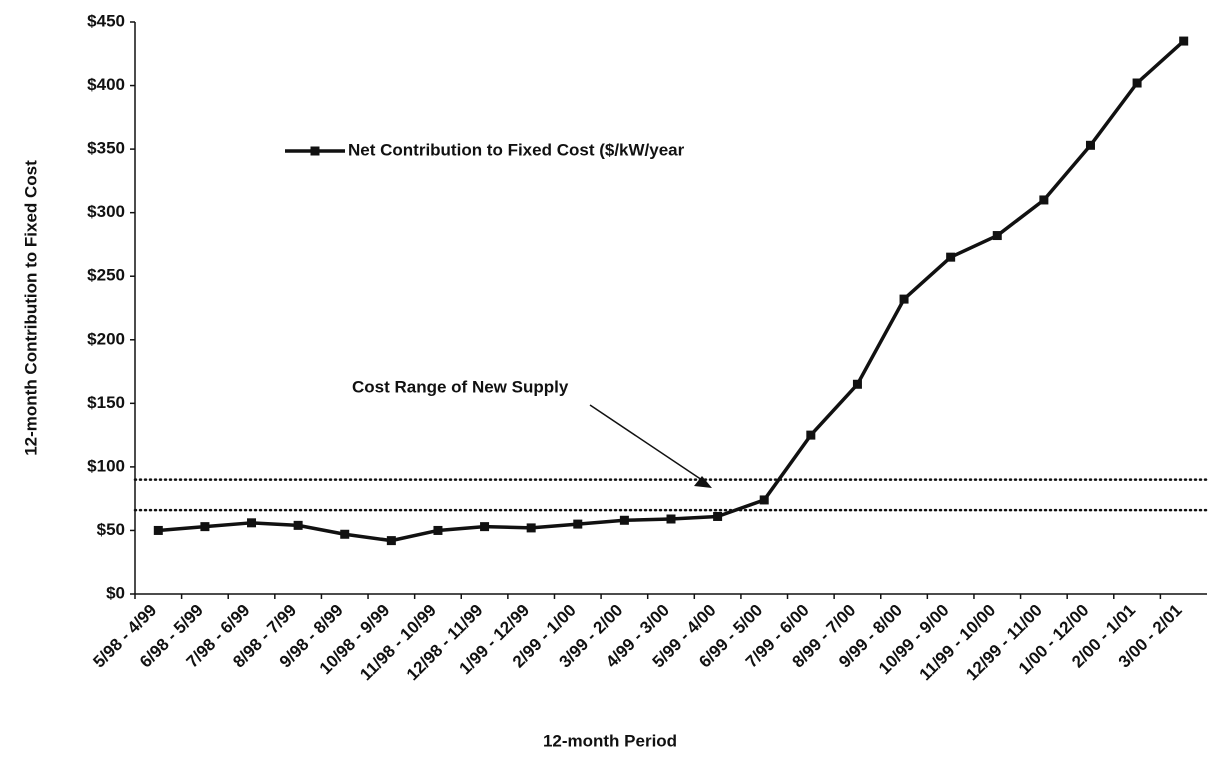 This screenshot has width=1213, height=762. Describe the element at coordinates (30, 308) in the screenshot. I see `y-axis-label: 12-month Contribution to Fixed Cost` at that location.